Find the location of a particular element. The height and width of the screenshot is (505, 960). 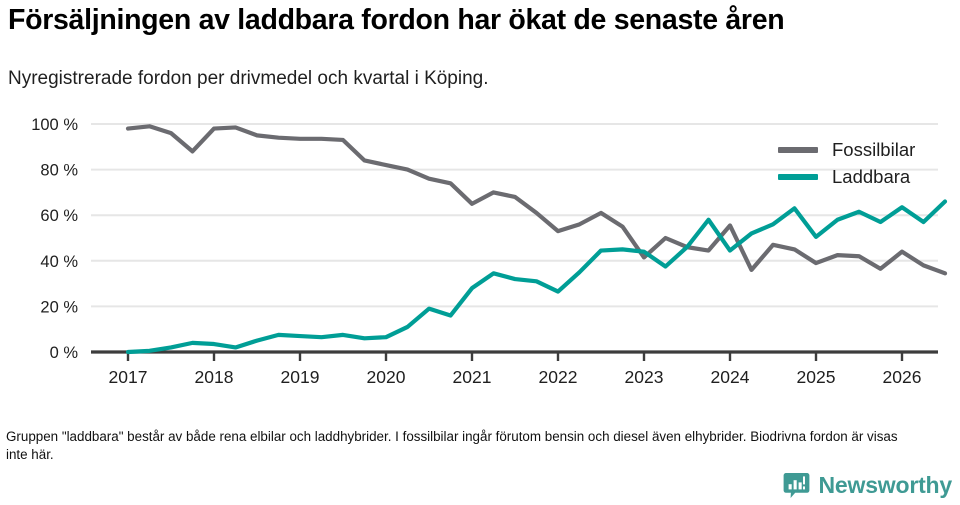

svg-text: 2017 is located at coordinates (128, 377).